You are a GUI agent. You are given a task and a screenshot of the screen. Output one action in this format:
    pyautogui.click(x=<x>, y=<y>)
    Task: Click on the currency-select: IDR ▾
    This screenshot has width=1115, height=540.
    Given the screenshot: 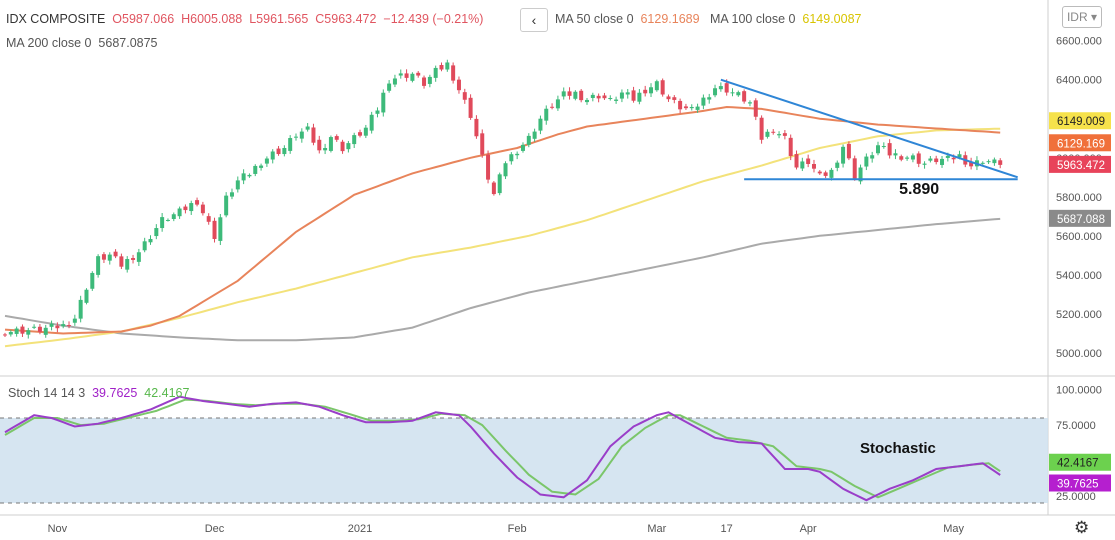 What is the action you would take?
    pyautogui.click(x=1082, y=17)
    